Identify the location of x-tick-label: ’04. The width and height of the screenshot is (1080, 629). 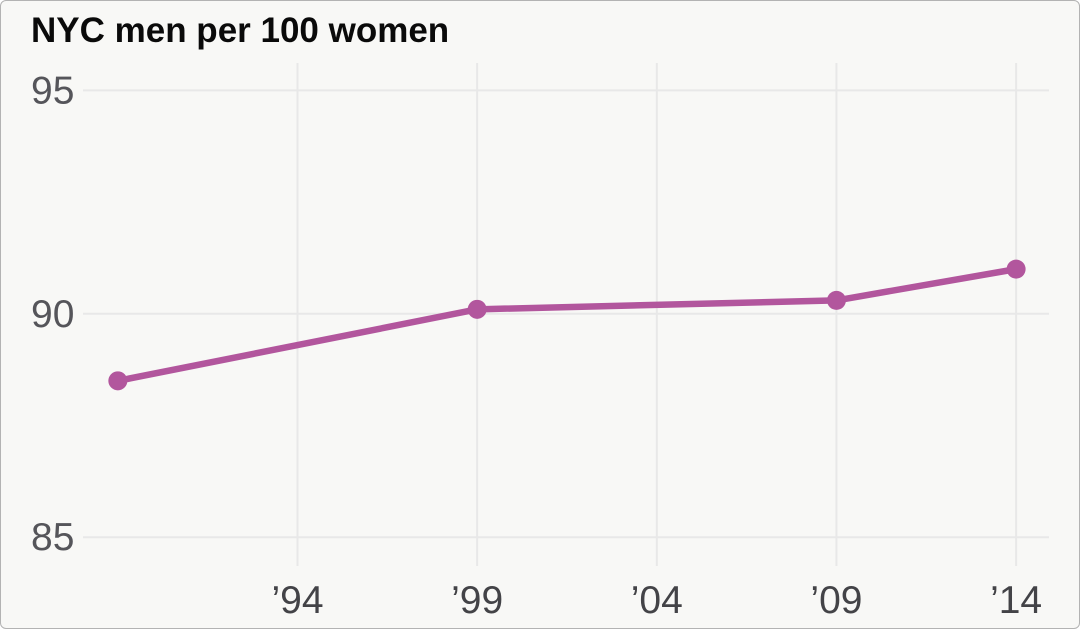
(657, 600).